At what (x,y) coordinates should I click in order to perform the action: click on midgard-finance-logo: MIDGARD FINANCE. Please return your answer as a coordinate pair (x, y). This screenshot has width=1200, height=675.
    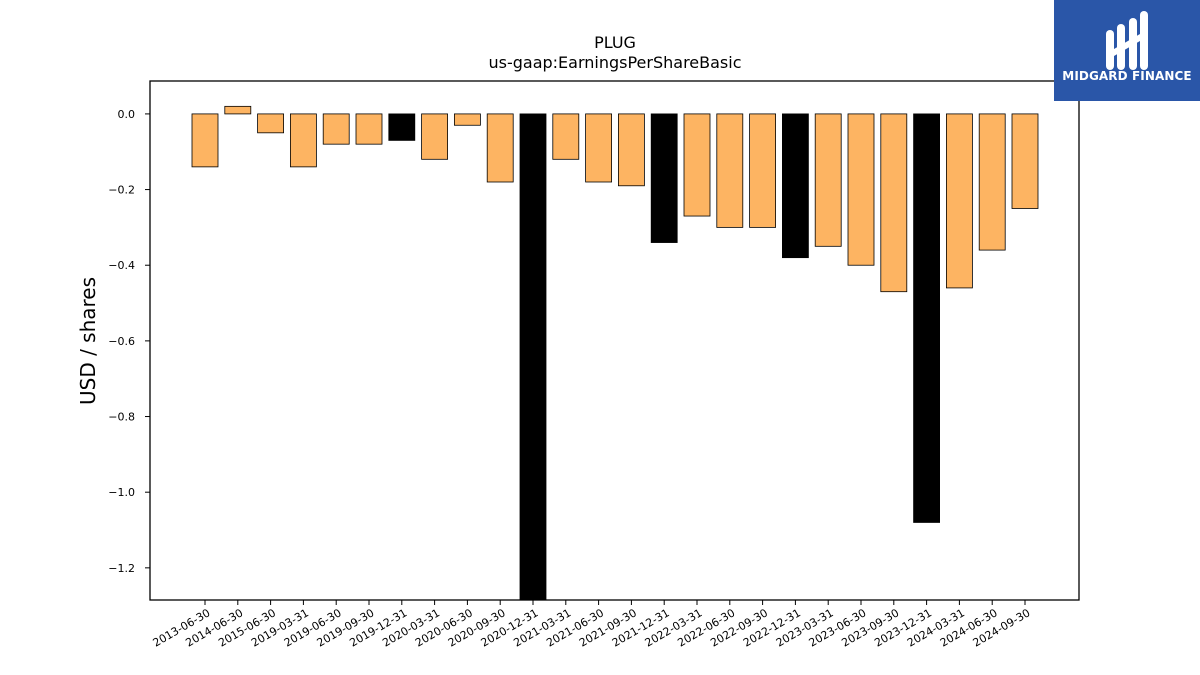
    Looking at the image, I should click on (1127, 50).